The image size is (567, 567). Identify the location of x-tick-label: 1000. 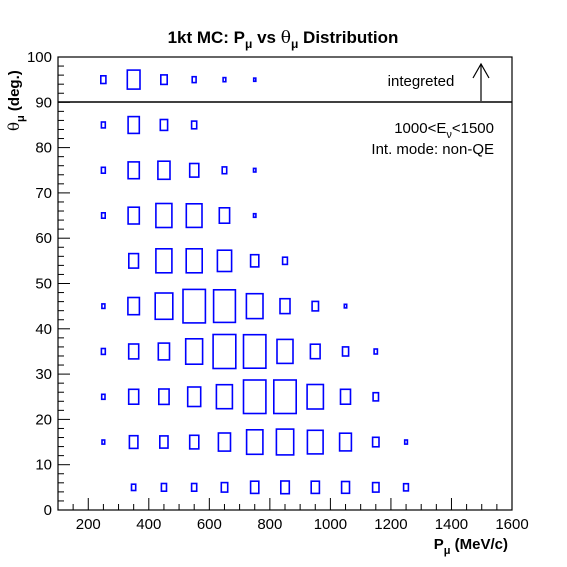
(330, 524).